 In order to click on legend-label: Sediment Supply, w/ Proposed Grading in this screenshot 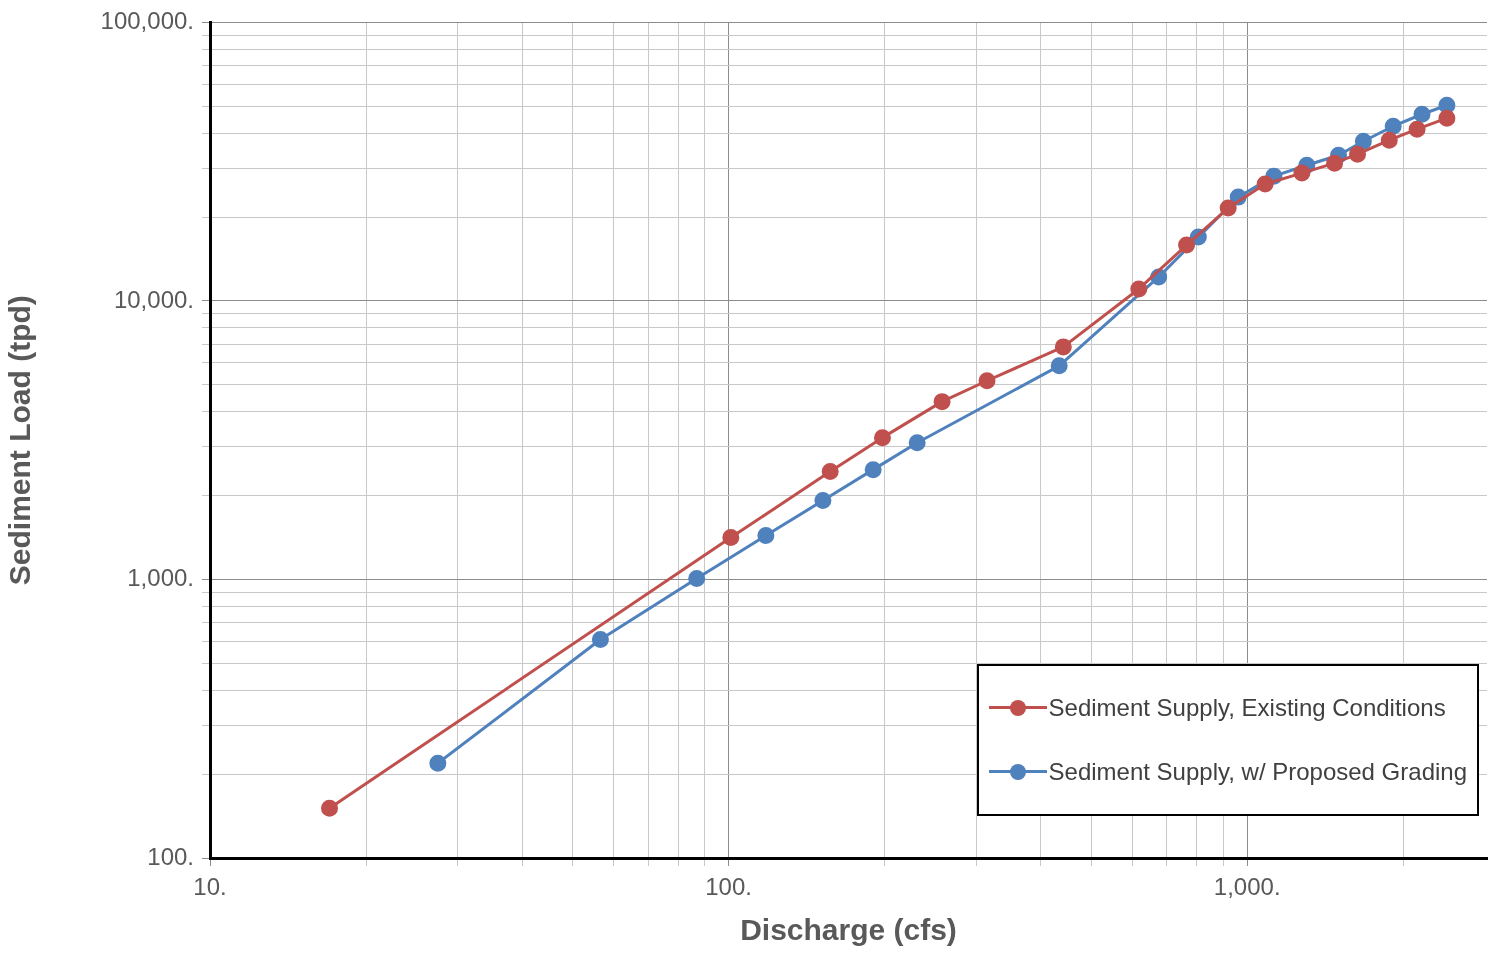, I will do `click(1257, 772)`.